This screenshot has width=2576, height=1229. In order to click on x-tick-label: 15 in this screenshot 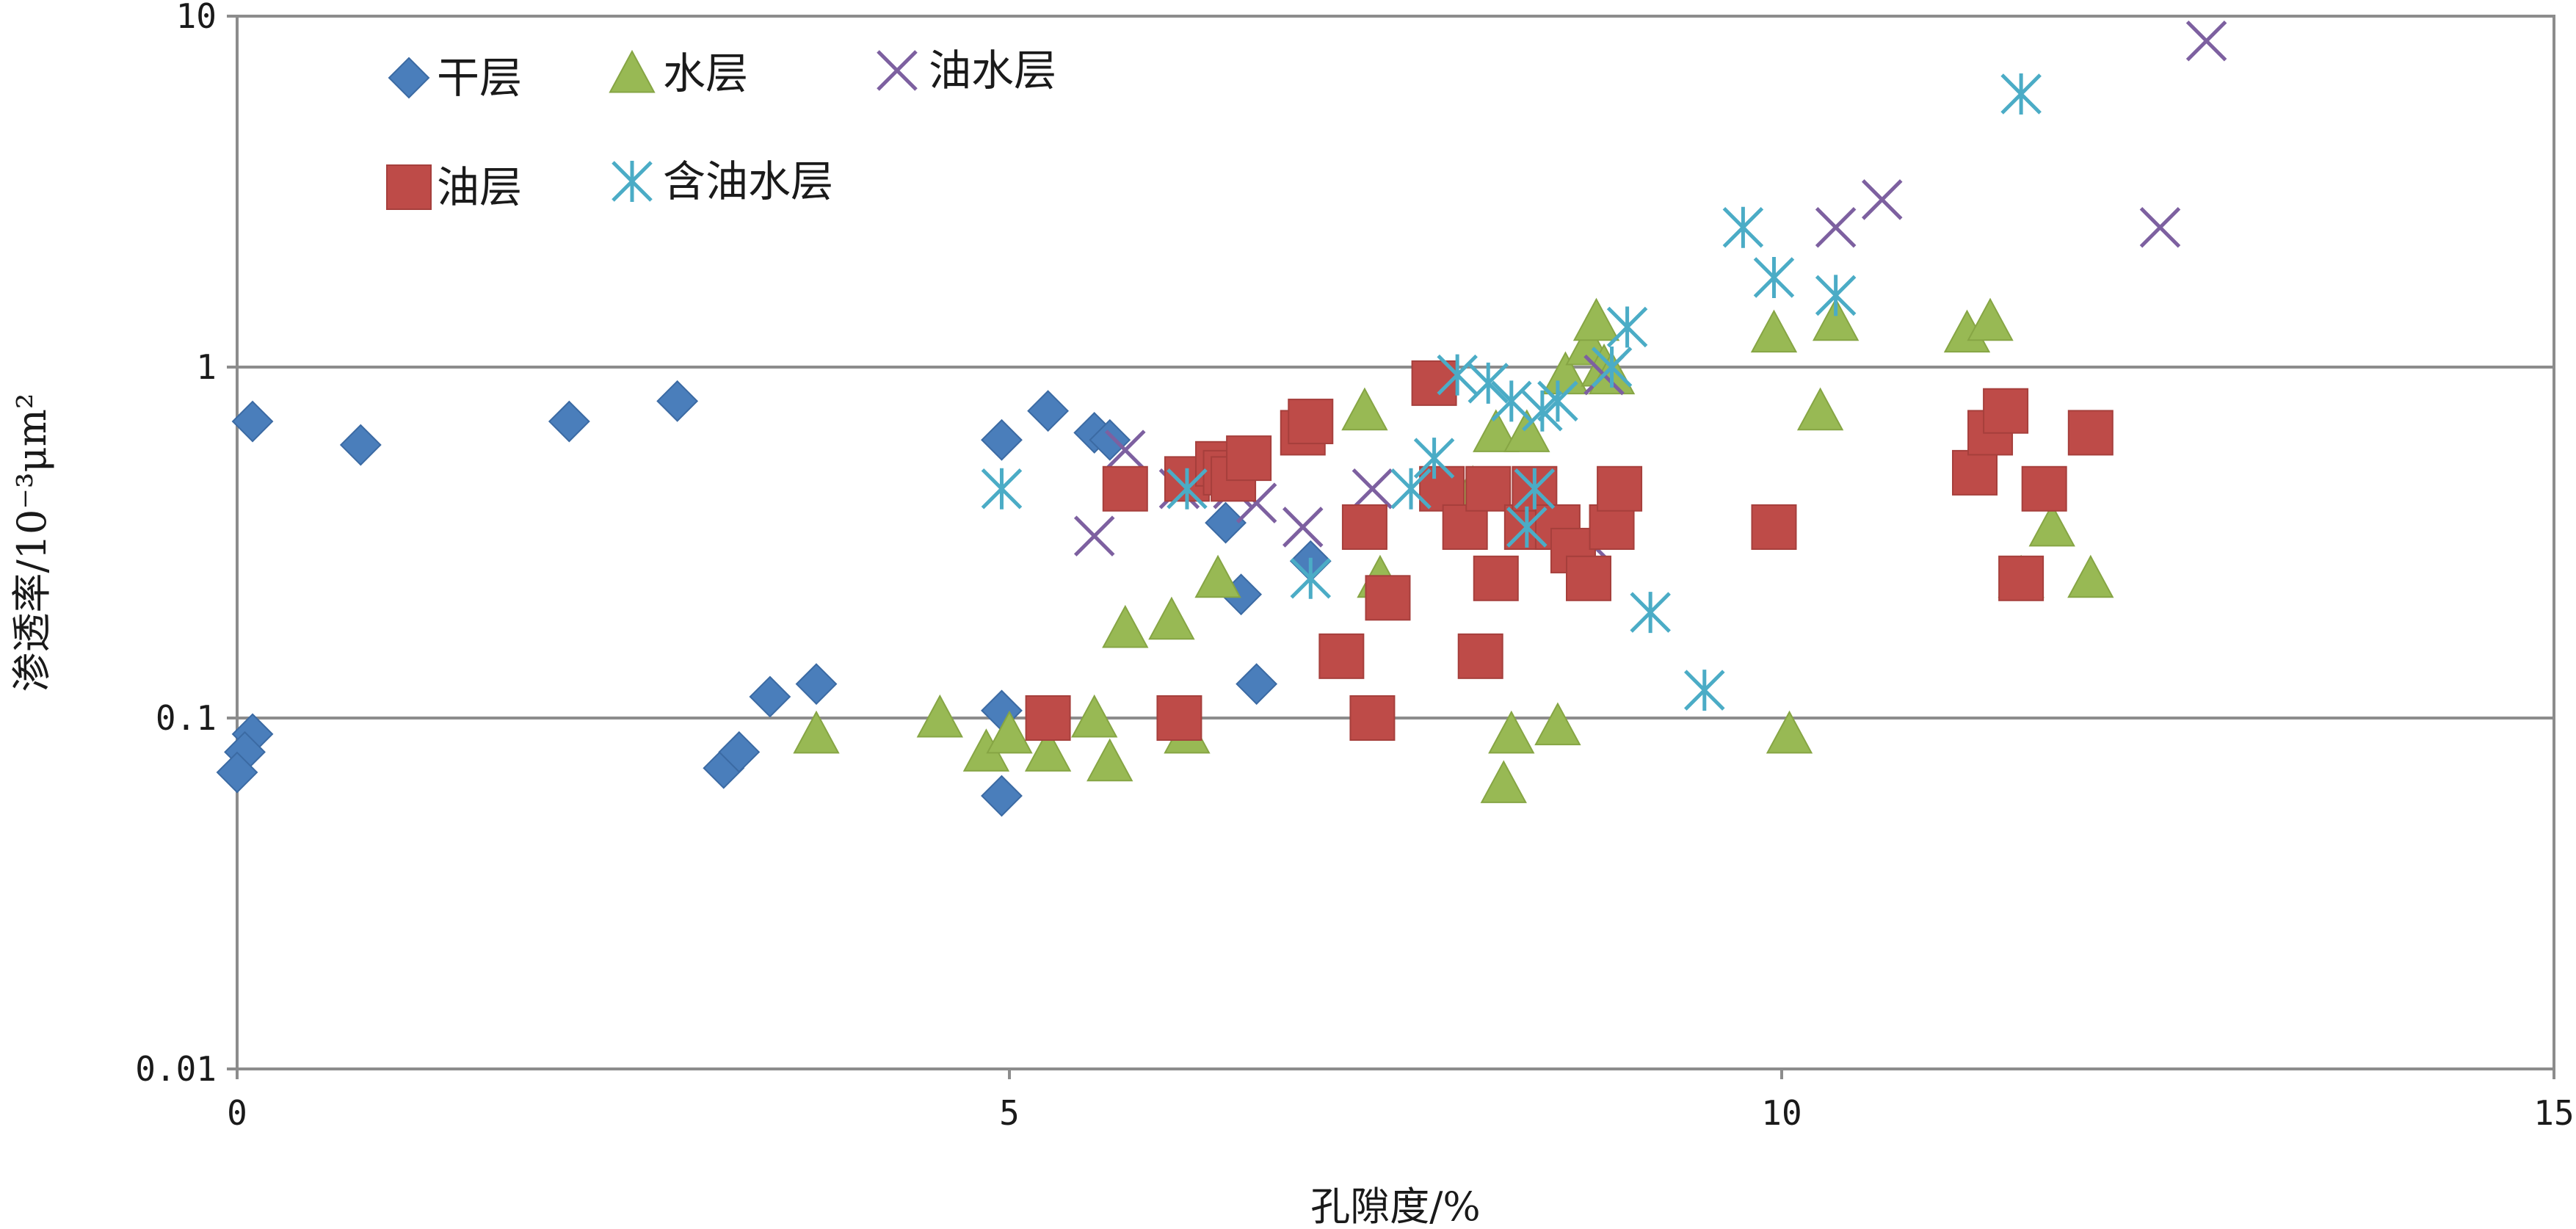, I will do `click(2553, 1113)`.